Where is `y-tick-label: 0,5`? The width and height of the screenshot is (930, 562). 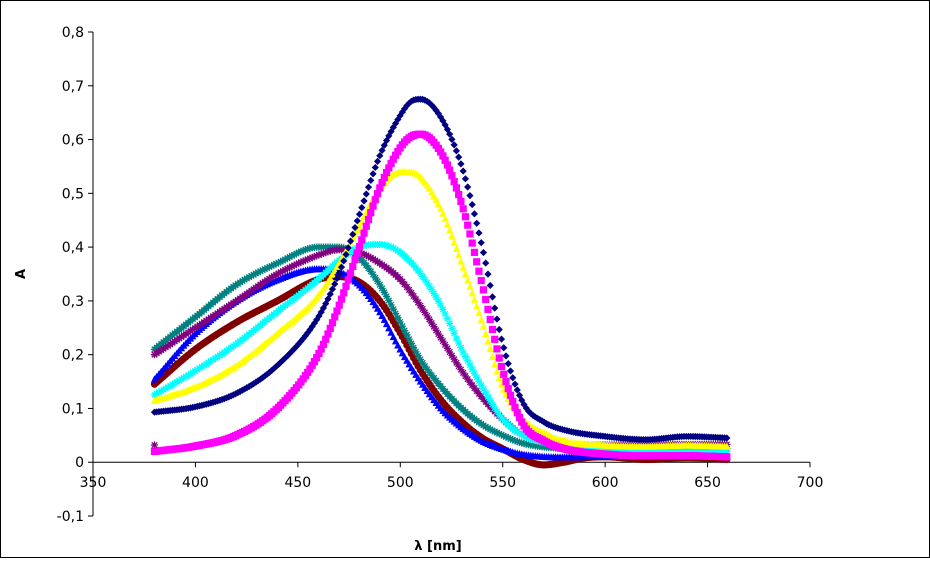 y-tick-label: 0,5 is located at coordinates (73, 194).